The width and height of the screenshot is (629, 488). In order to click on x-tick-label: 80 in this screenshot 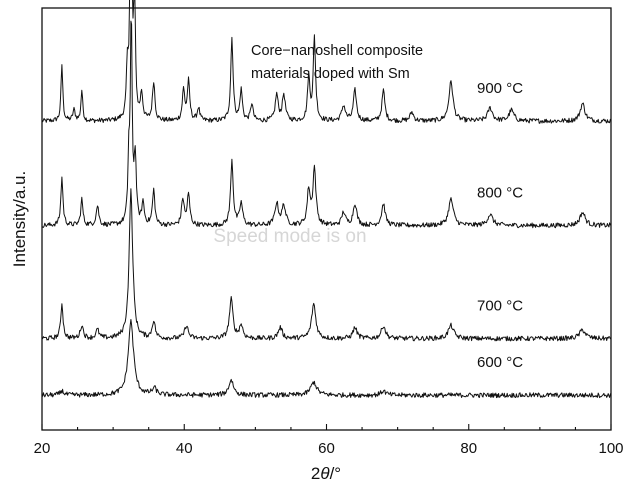, I will do `click(468, 448)`.